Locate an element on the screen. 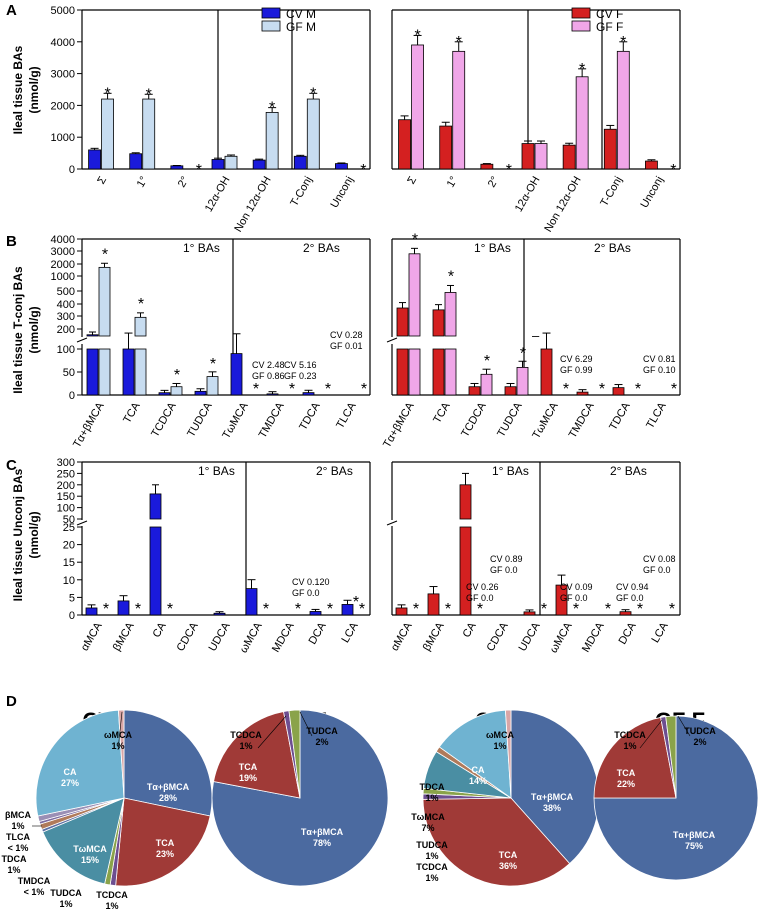  y-tick-label: 10 is located at coordinates (69, 581).